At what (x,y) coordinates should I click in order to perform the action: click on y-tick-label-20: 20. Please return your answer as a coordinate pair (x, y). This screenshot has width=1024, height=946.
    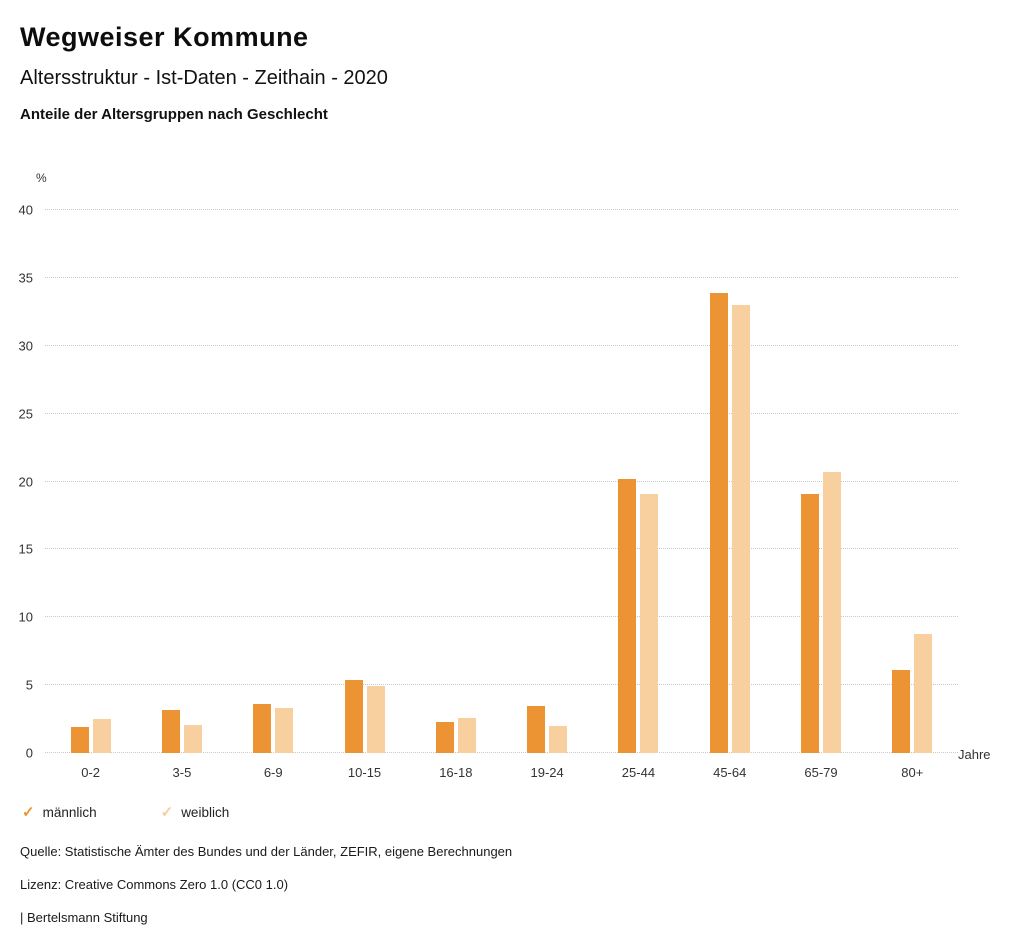
    Looking at the image, I should click on (25, 481).